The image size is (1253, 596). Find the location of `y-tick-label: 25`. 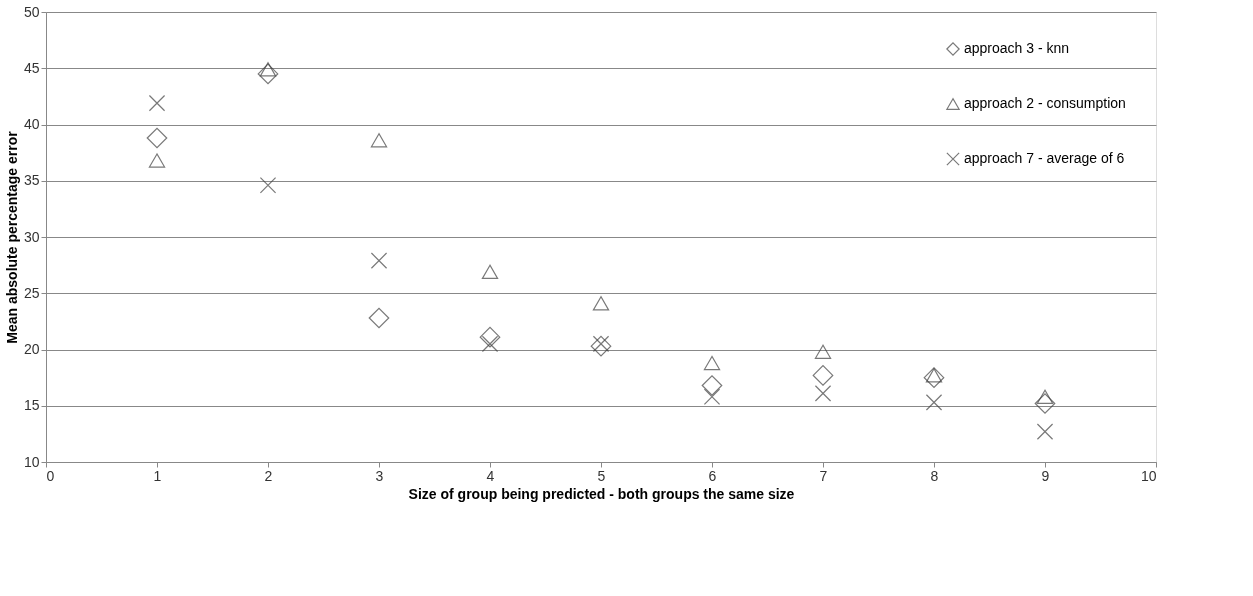

y-tick-label: 25 is located at coordinates (31, 292).